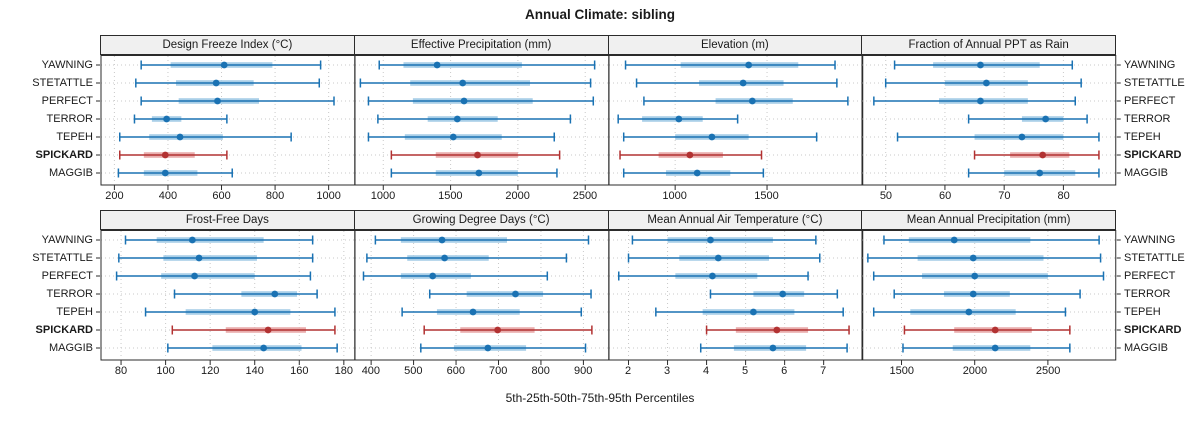  What do you see at coordinates (735, 220) in the screenshot?
I see `panel-header: Mean Annual Air Temperature (°C)` at bounding box center [735, 220].